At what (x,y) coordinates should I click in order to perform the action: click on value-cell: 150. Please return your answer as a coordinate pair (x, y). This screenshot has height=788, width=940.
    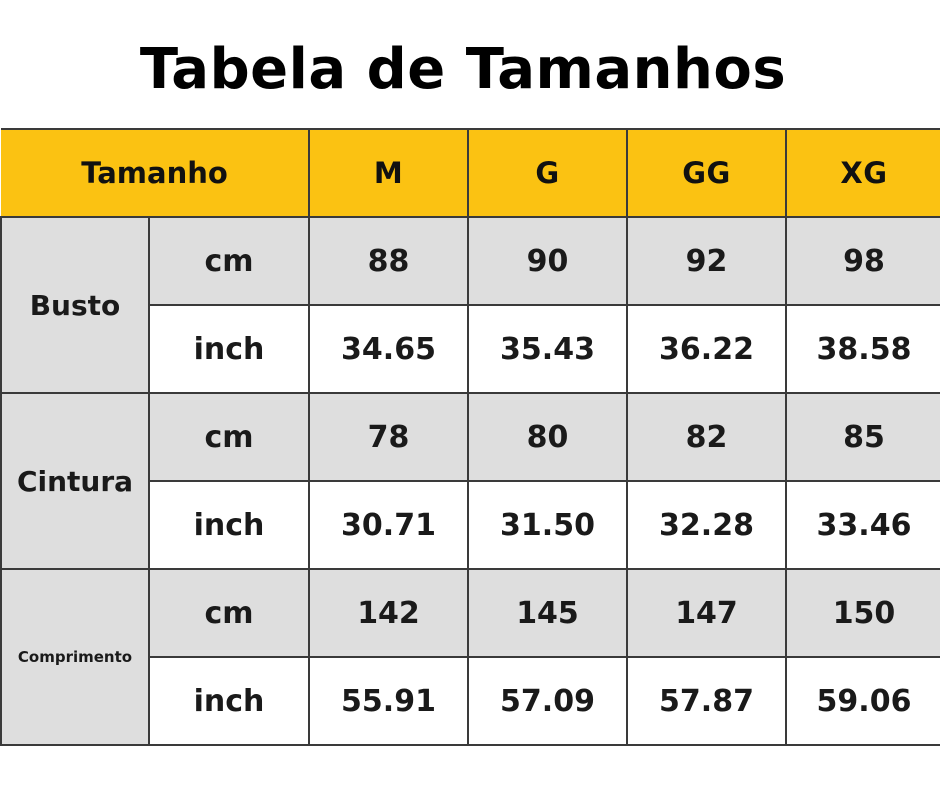
    Looking at the image, I should click on (862, 613).